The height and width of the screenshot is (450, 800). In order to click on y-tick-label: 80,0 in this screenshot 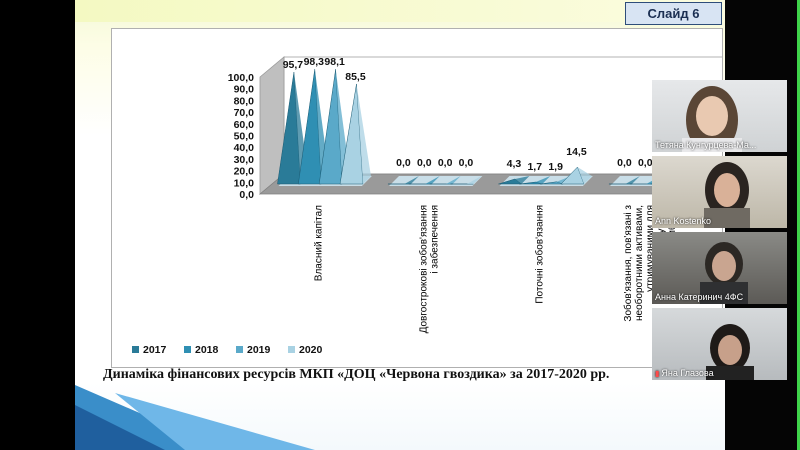, I will do `click(244, 101)`.